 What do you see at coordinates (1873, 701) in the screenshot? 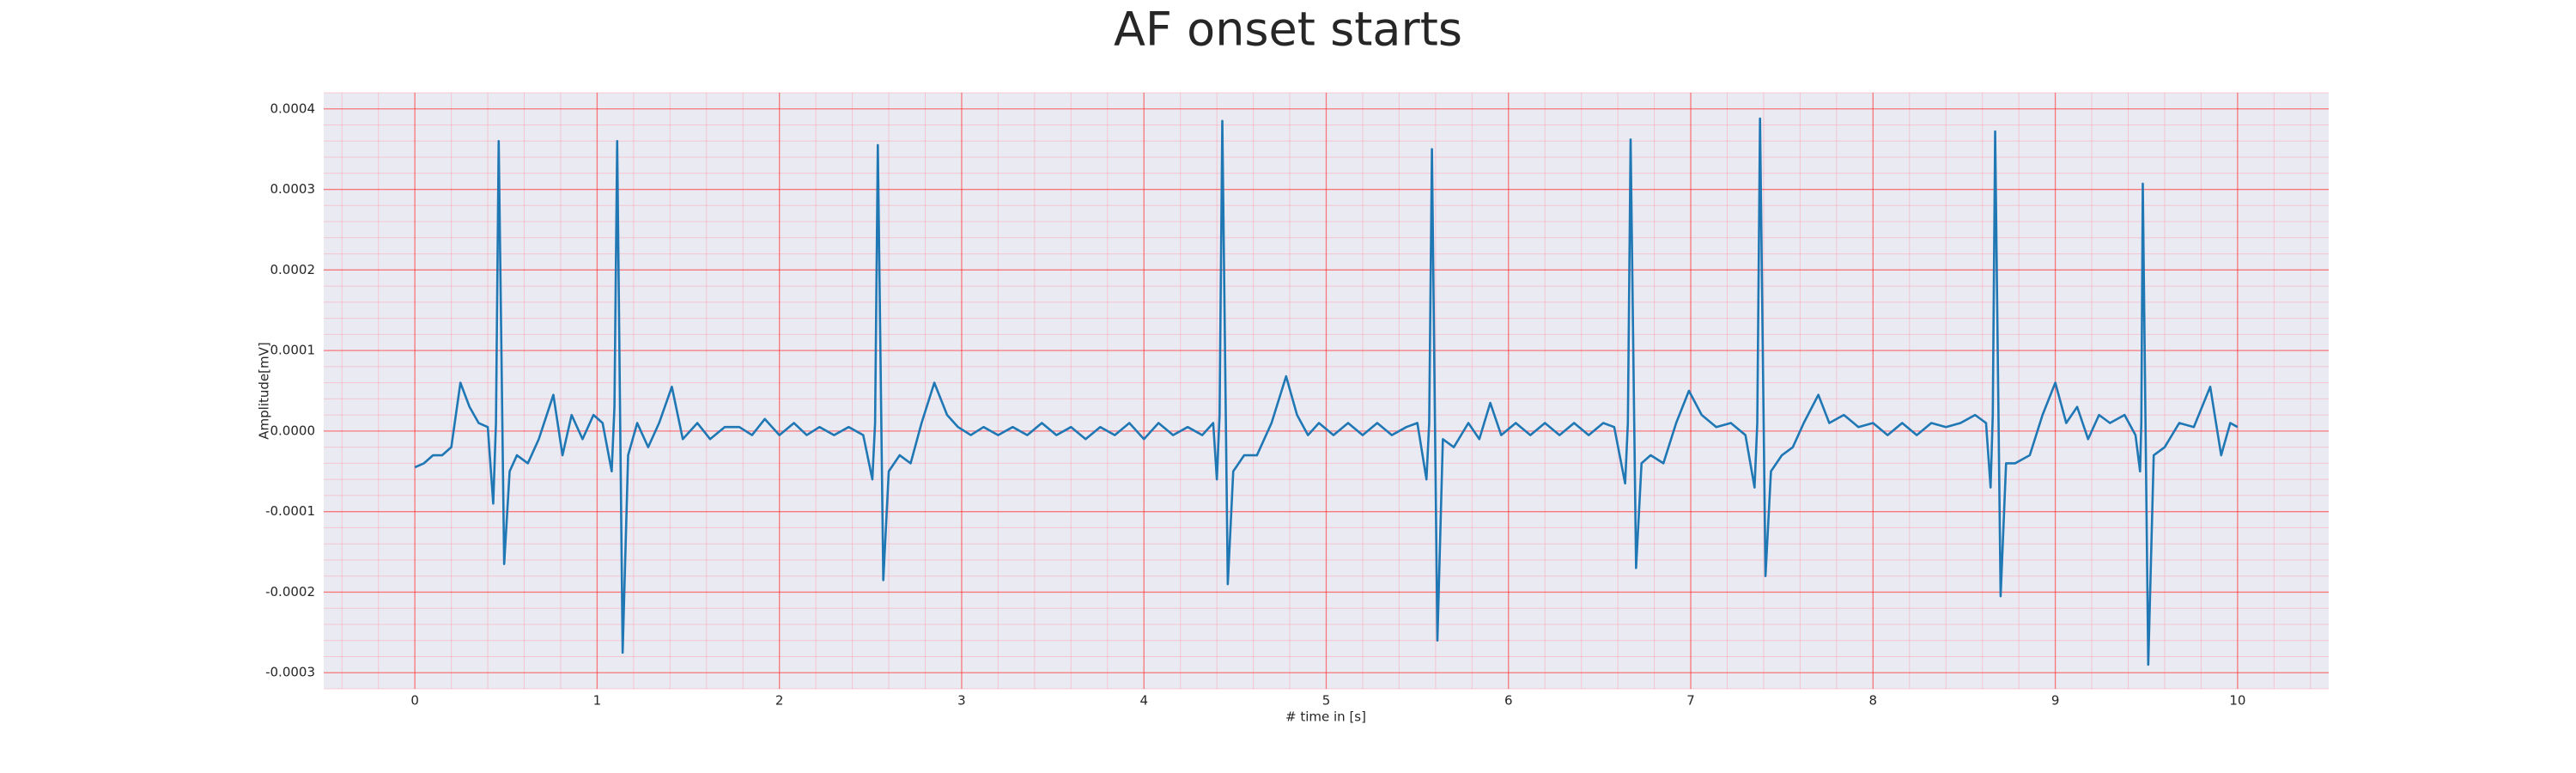
I see `x-tick-label: 8` at bounding box center [1873, 701].